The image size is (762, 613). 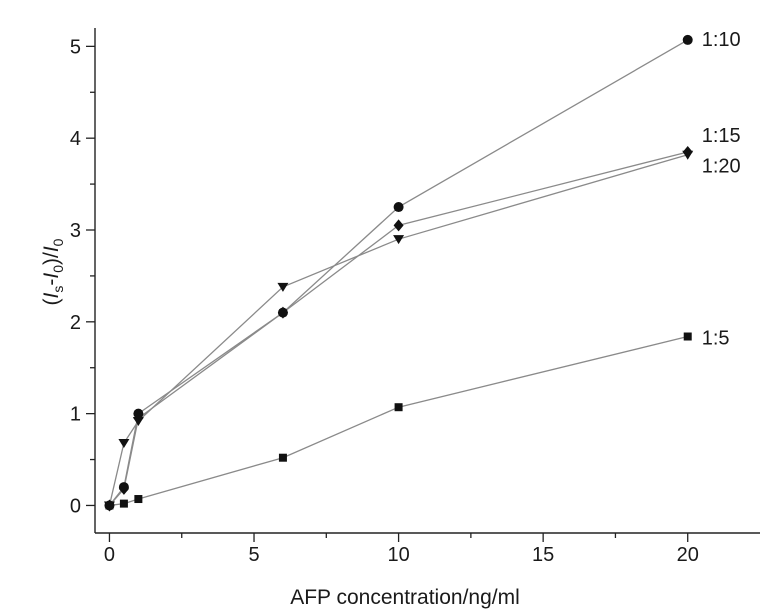 What do you see at coordinates (75, 323) in the screenshot?
I see `y-tick-label: 2` at bounding box center [75, 323].